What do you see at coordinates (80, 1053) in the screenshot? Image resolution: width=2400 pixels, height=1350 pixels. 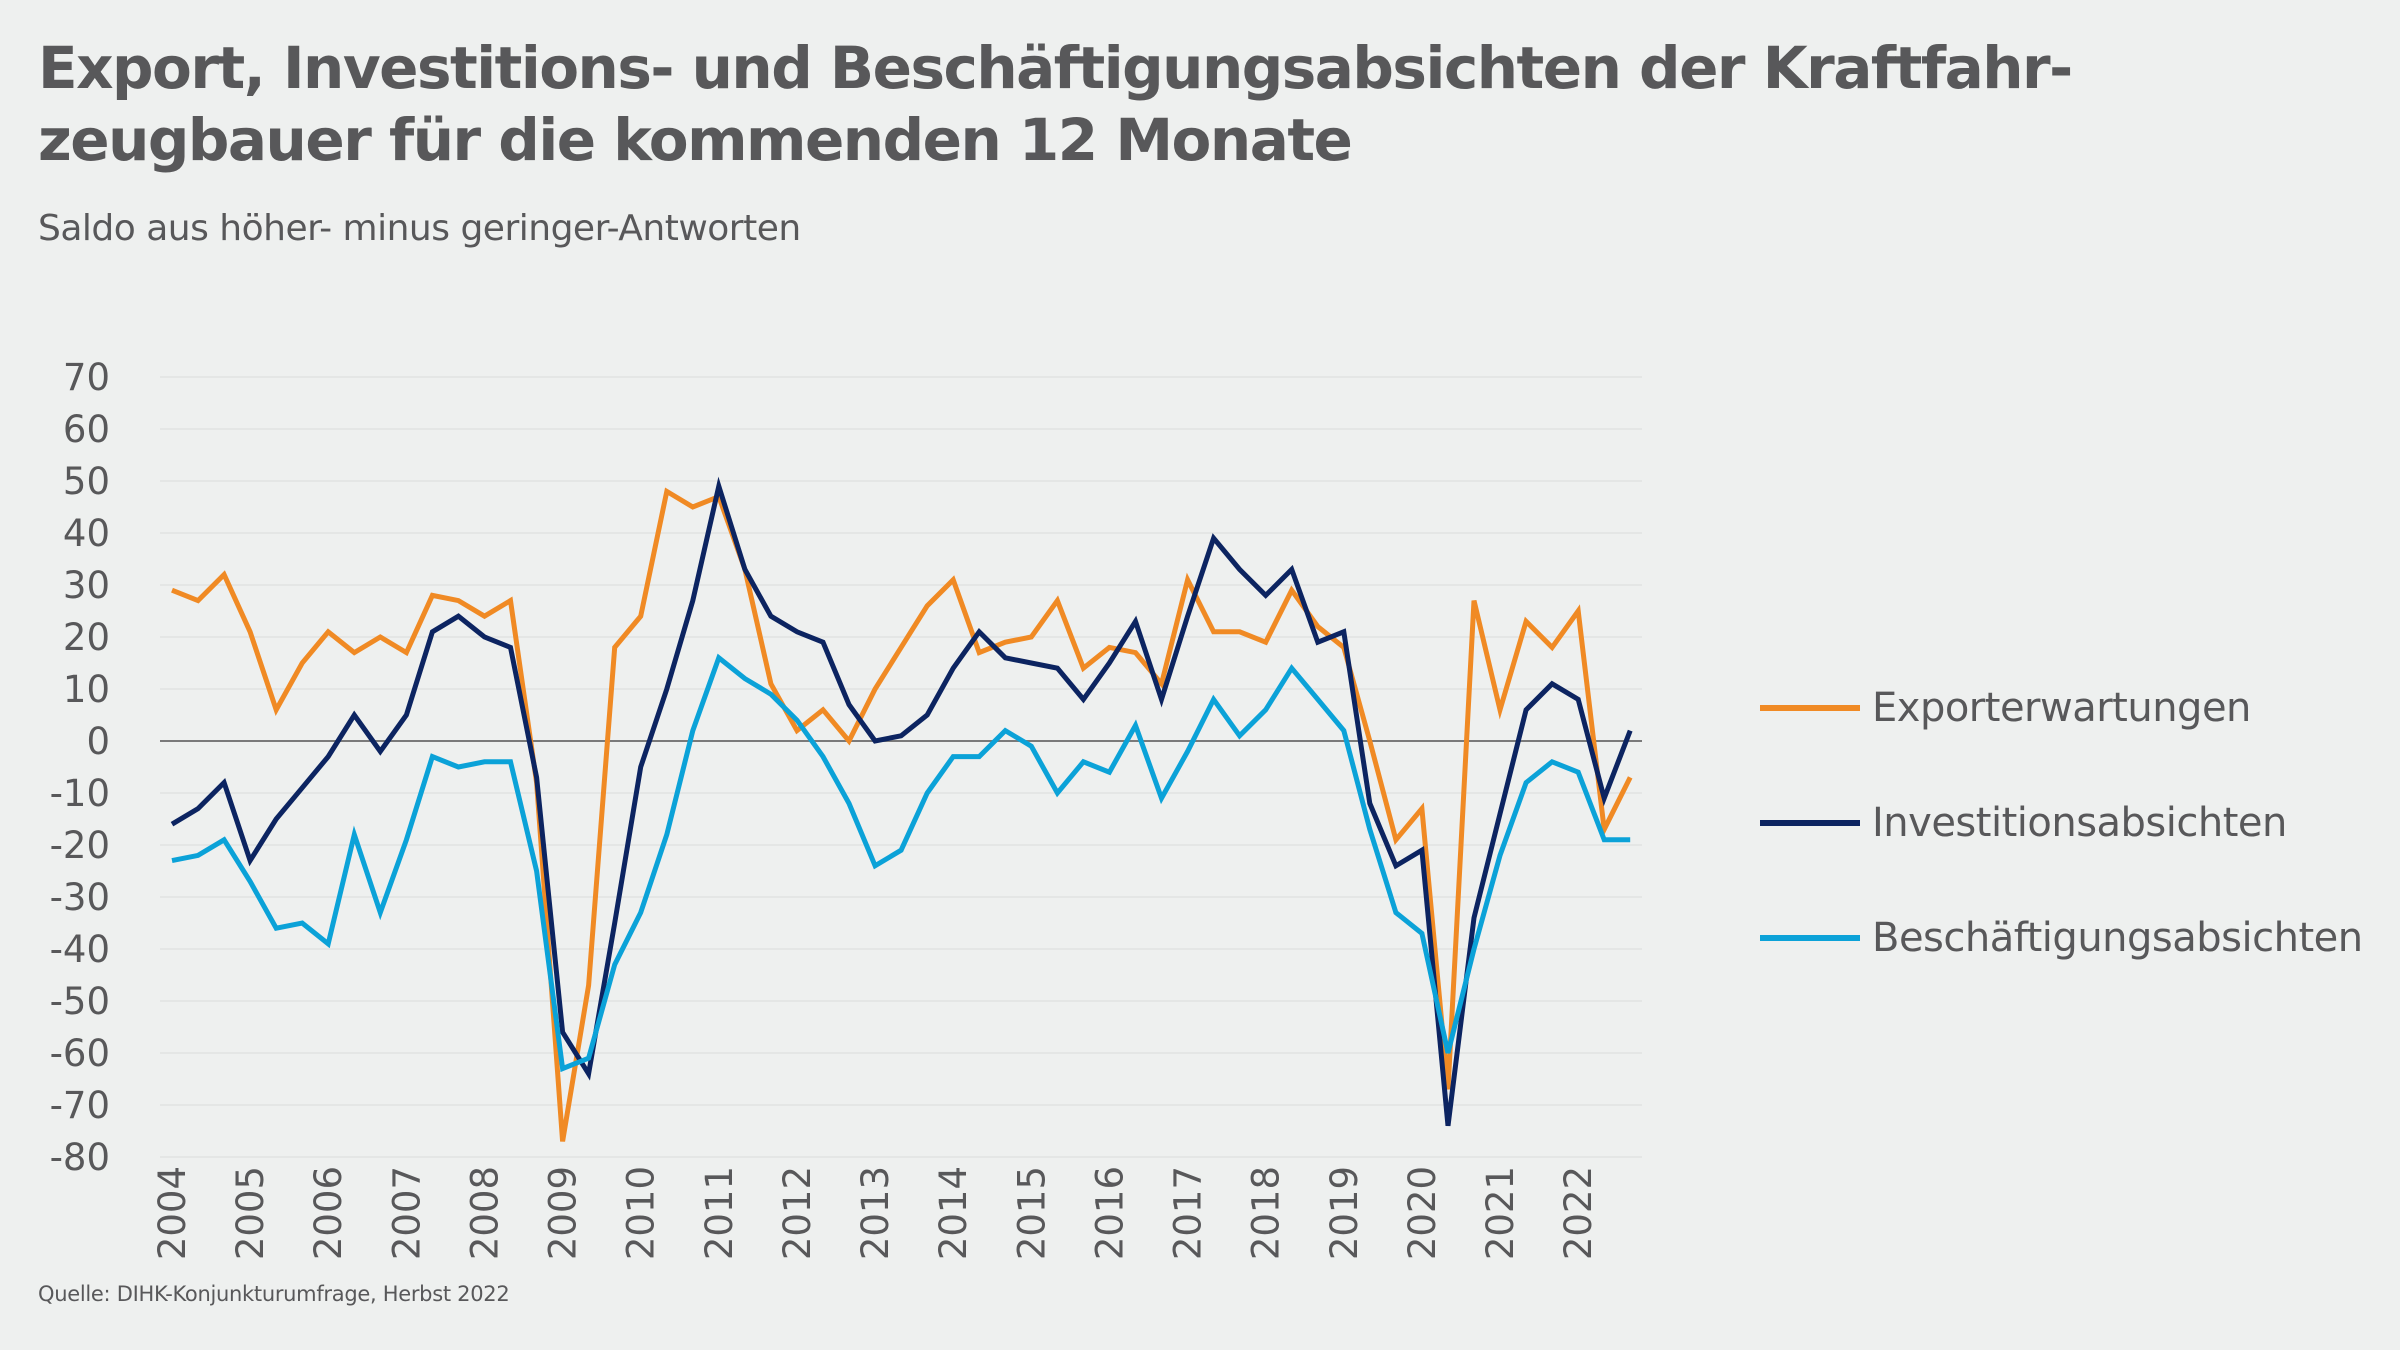 I see `y-tick-label: -60` at bounding box center [80, 1053].